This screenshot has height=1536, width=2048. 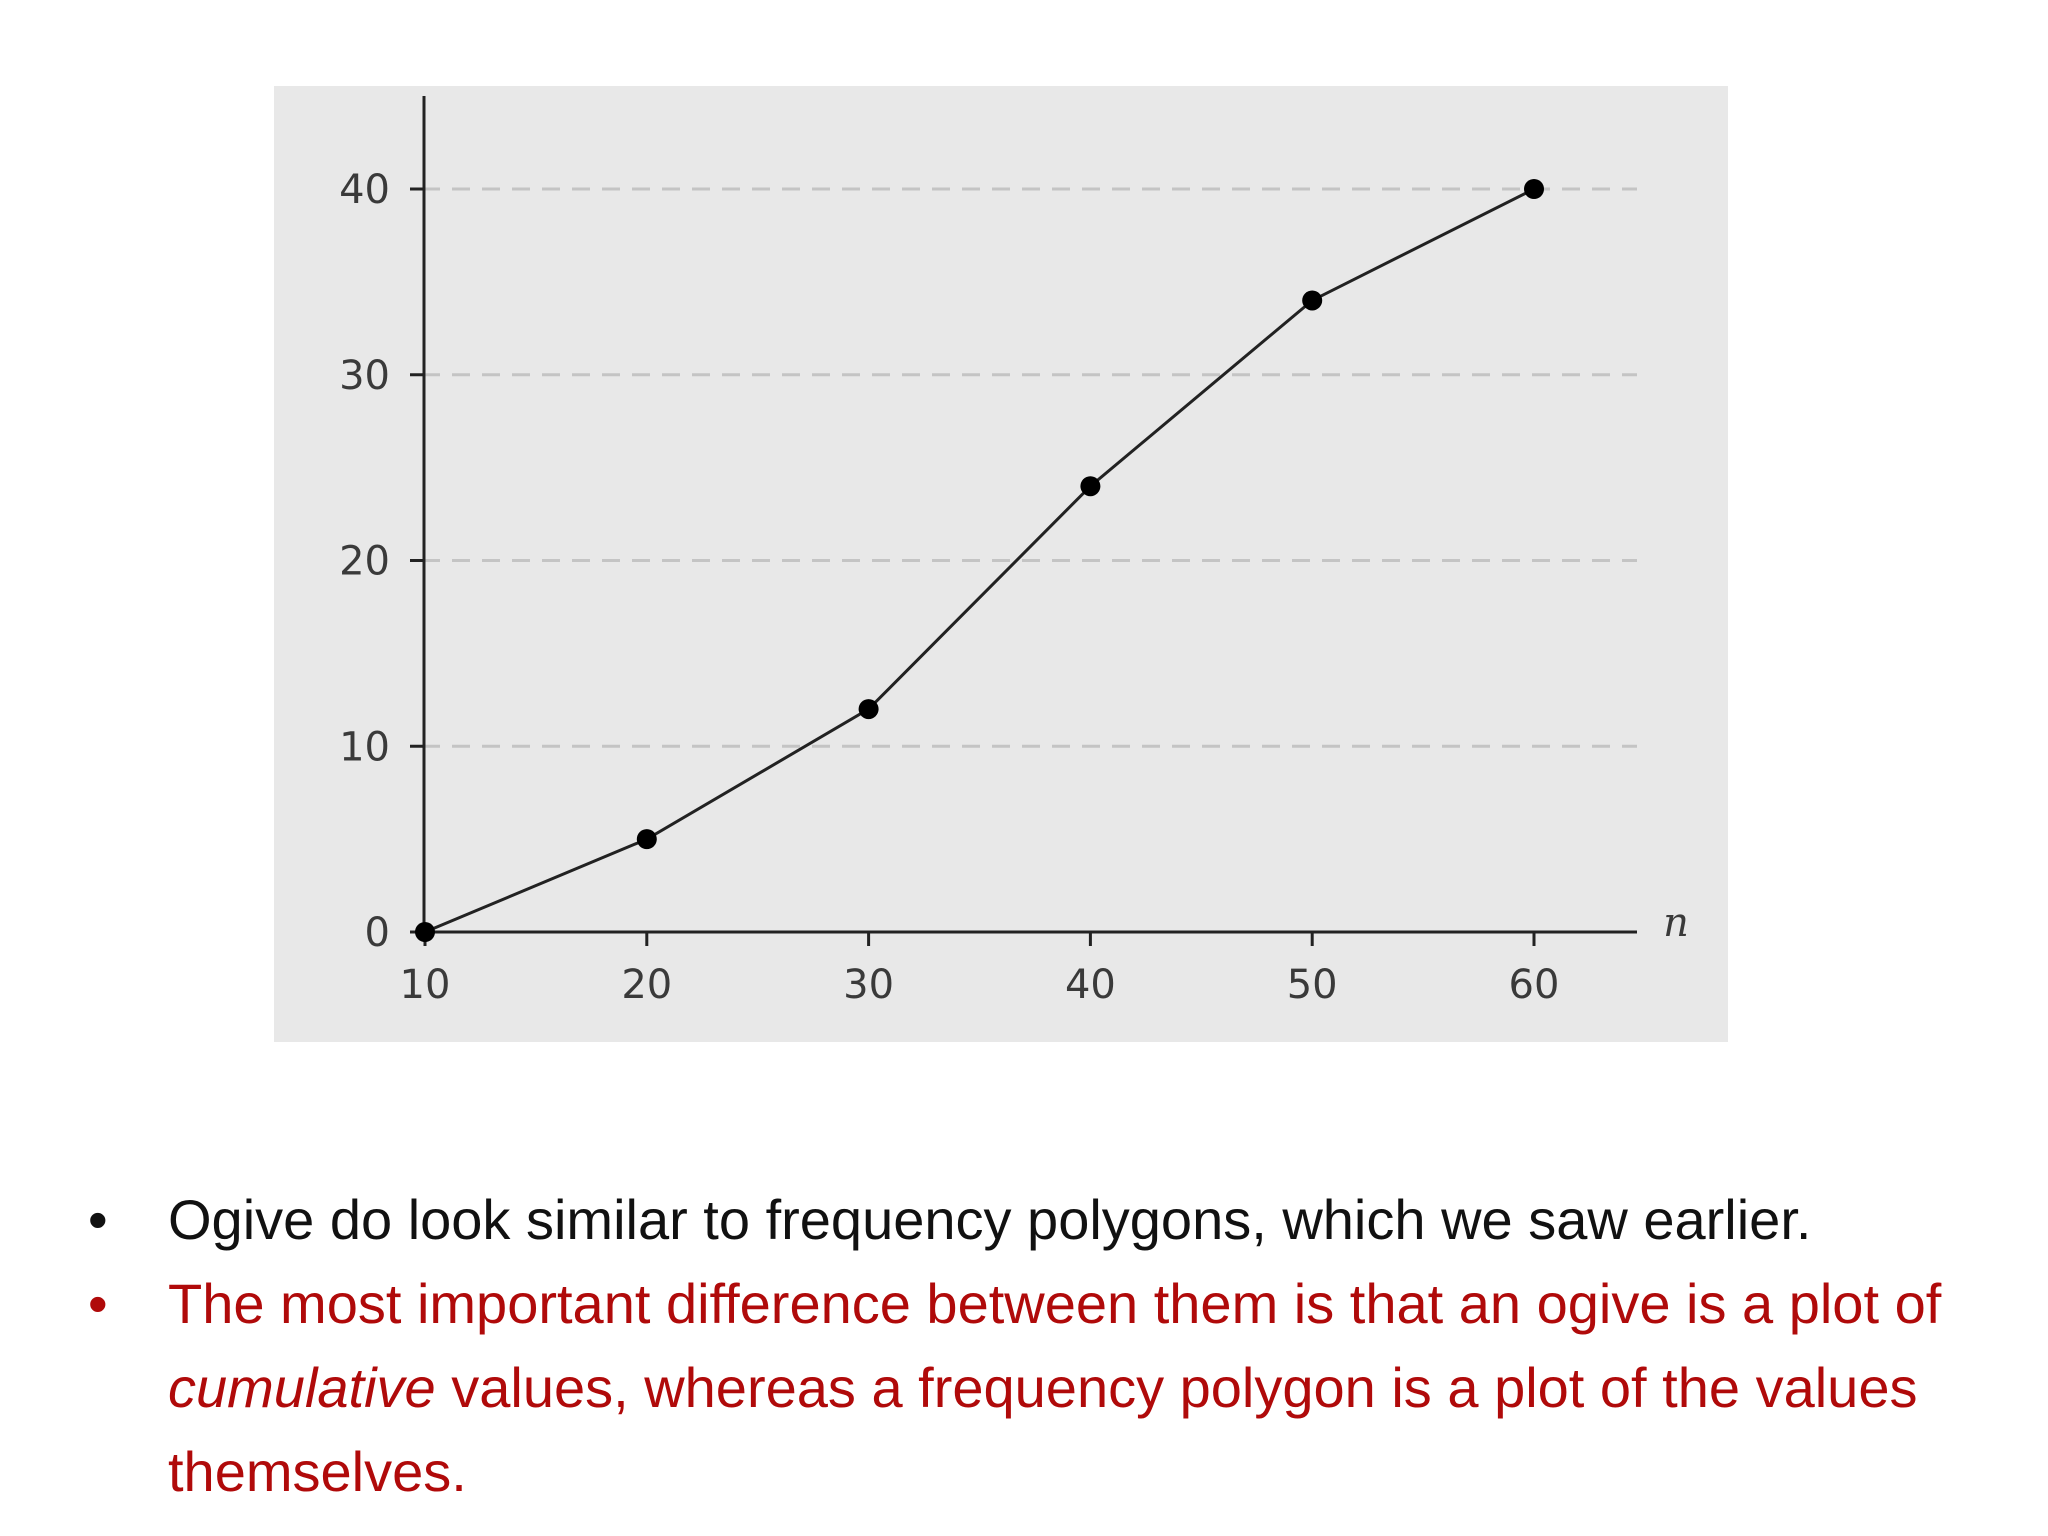 What do you see at coordinates (302, 1387) in the screenshot?
I see `bullet-text-italic: cumulative` at bounding box center [302, 1387].